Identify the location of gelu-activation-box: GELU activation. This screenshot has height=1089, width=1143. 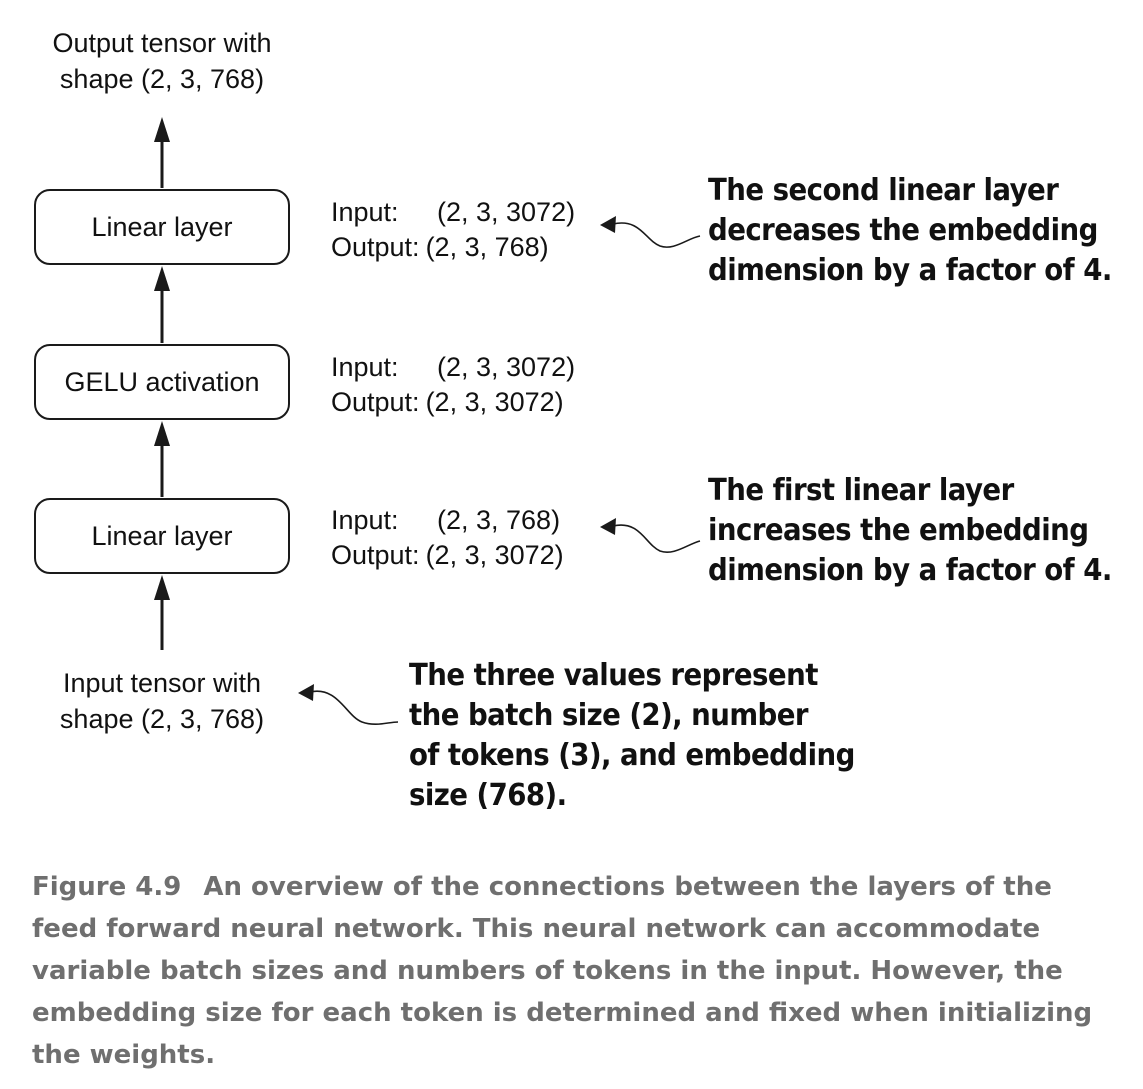
(162, 382).